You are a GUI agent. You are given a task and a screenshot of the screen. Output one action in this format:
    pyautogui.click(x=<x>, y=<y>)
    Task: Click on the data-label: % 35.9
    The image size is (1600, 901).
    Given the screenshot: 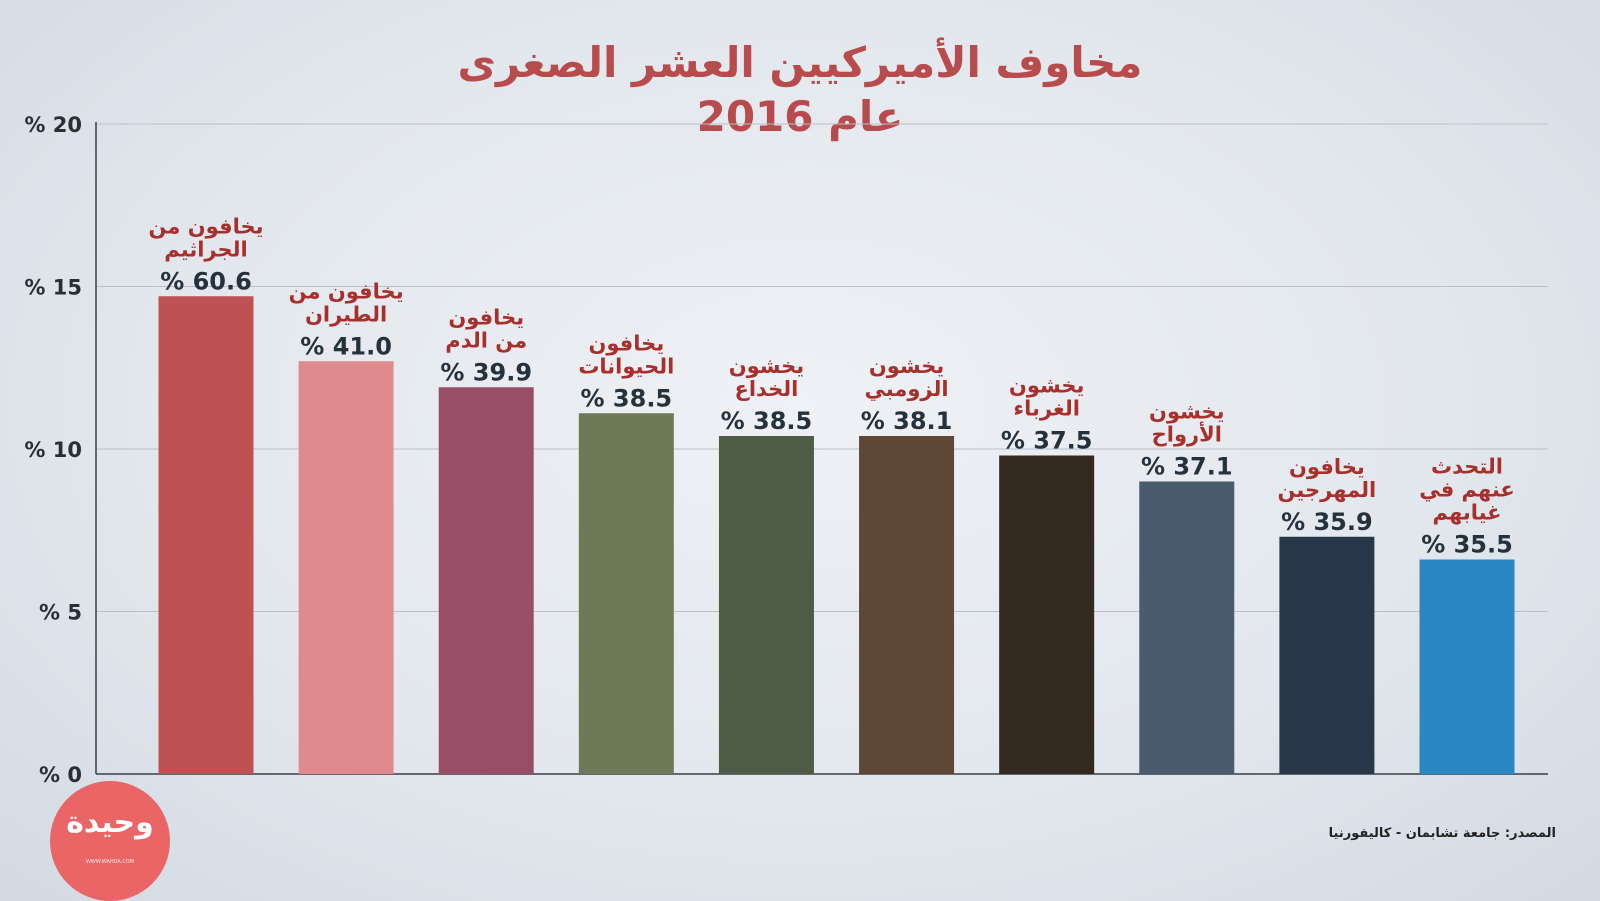 What is the action you would take?
    pyautogui.click(x=1327, y=522)
    